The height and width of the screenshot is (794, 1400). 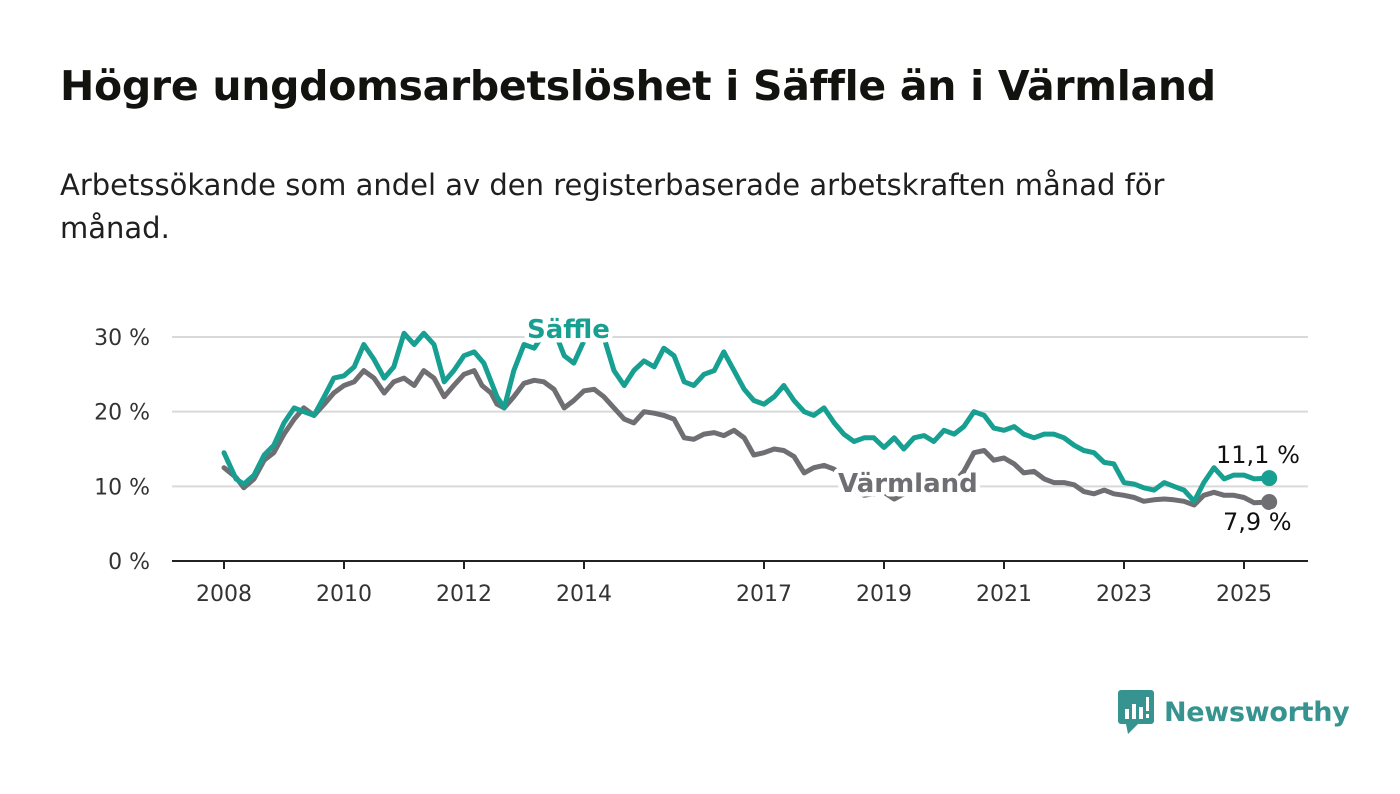 What do you see at coordinates (1004, 594) in the screenshot?
I see `x-tick-label: 2021` at bounding box center [1004, 594].